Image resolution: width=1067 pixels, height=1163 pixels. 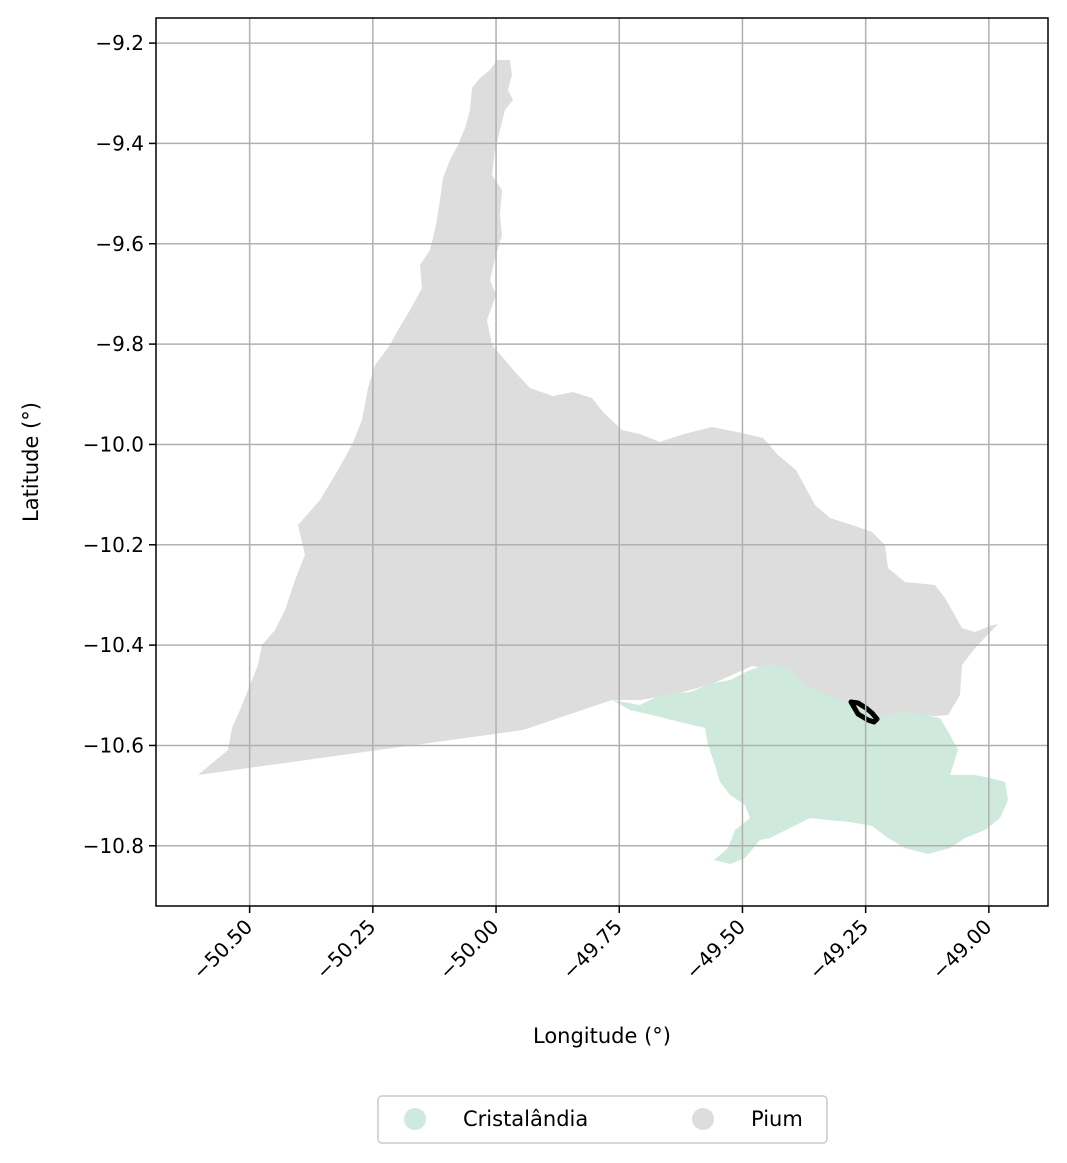 What do you see at coordinates (525, 1119) in the screenshot?
I see `legend-label-cristalandia: Cristalândia` at bounding box center [525, 1119].